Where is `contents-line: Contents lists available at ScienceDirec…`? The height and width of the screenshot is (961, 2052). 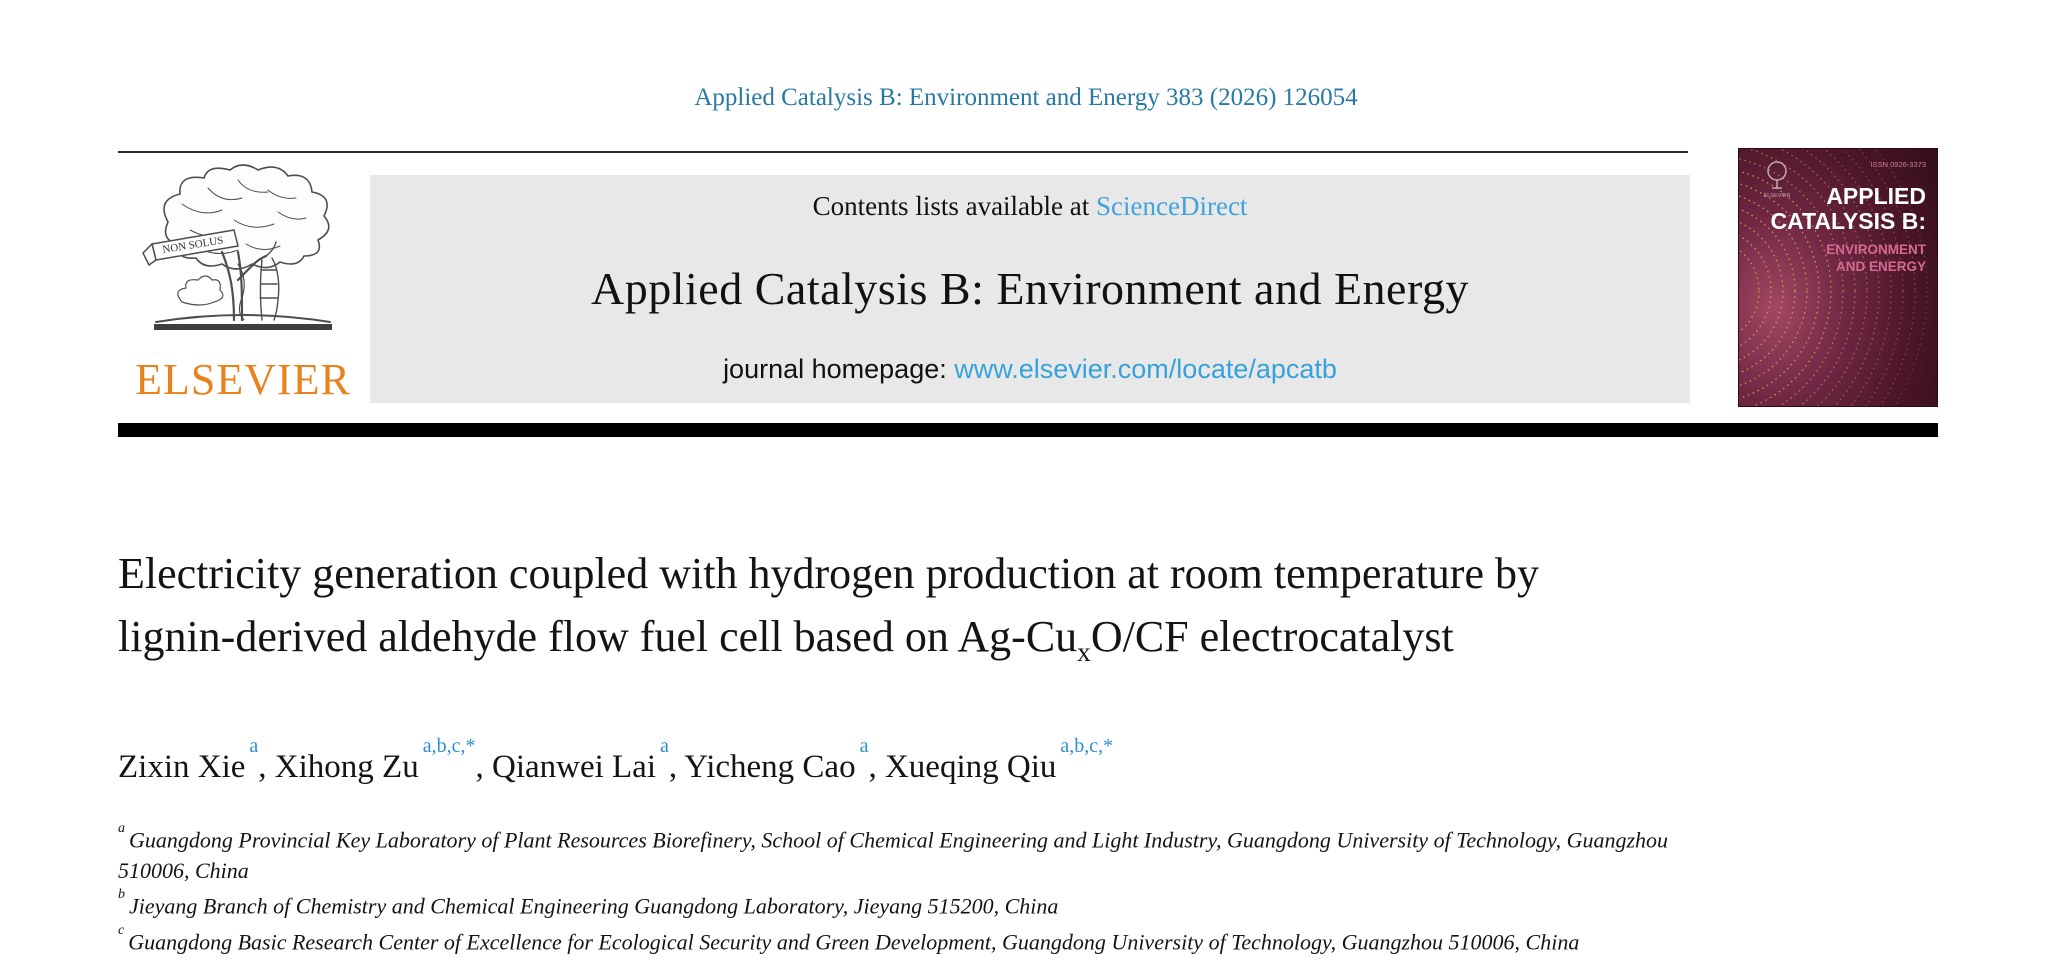
contents-line: Contents lists available at ScienceDirec… is located at coordinates (1030, 206).